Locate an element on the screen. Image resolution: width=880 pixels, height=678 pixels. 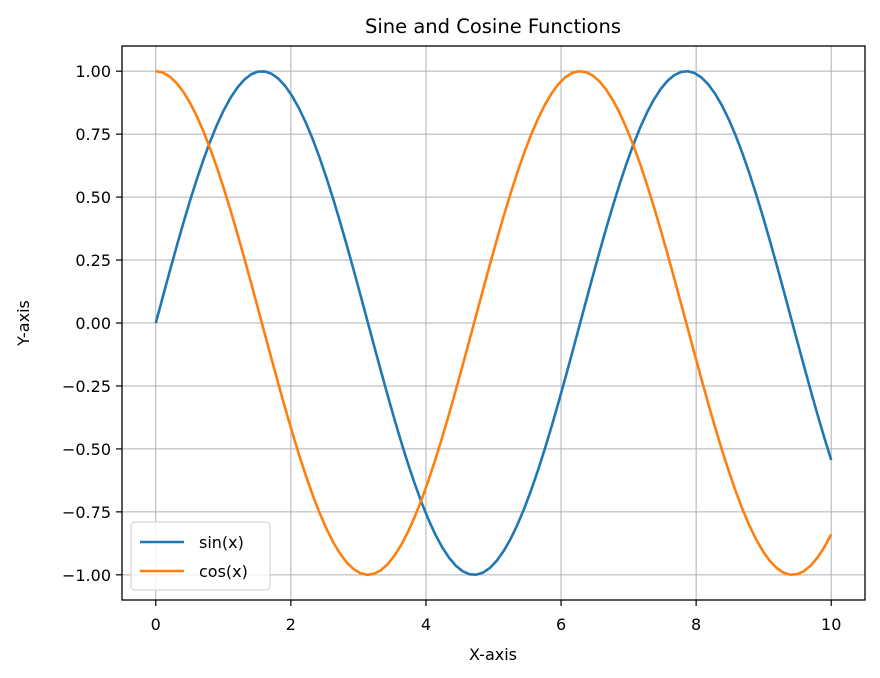
y-tick-label: 1.00 is located at coordinates (93, 71).